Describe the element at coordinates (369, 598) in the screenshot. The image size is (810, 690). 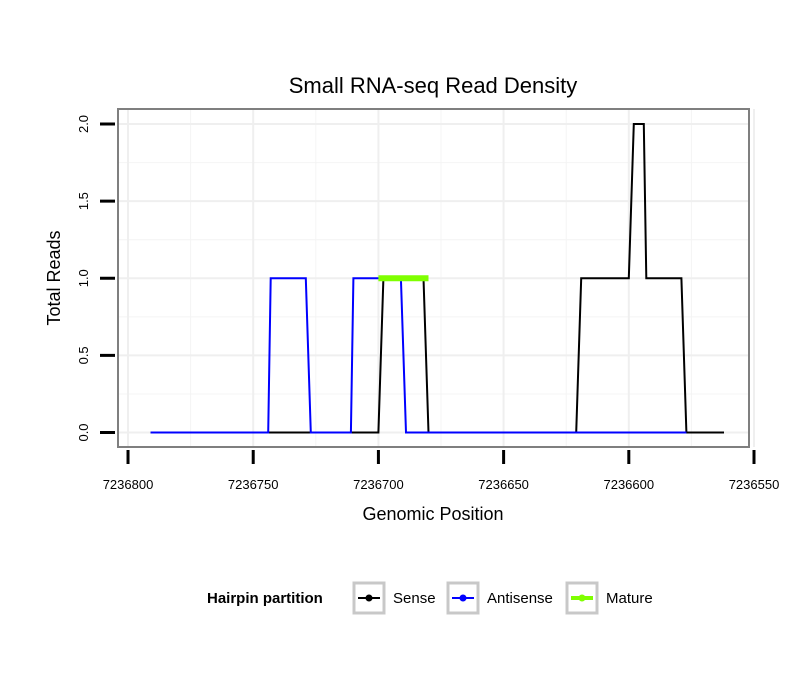
I see `legend-dot-sense` at that location.